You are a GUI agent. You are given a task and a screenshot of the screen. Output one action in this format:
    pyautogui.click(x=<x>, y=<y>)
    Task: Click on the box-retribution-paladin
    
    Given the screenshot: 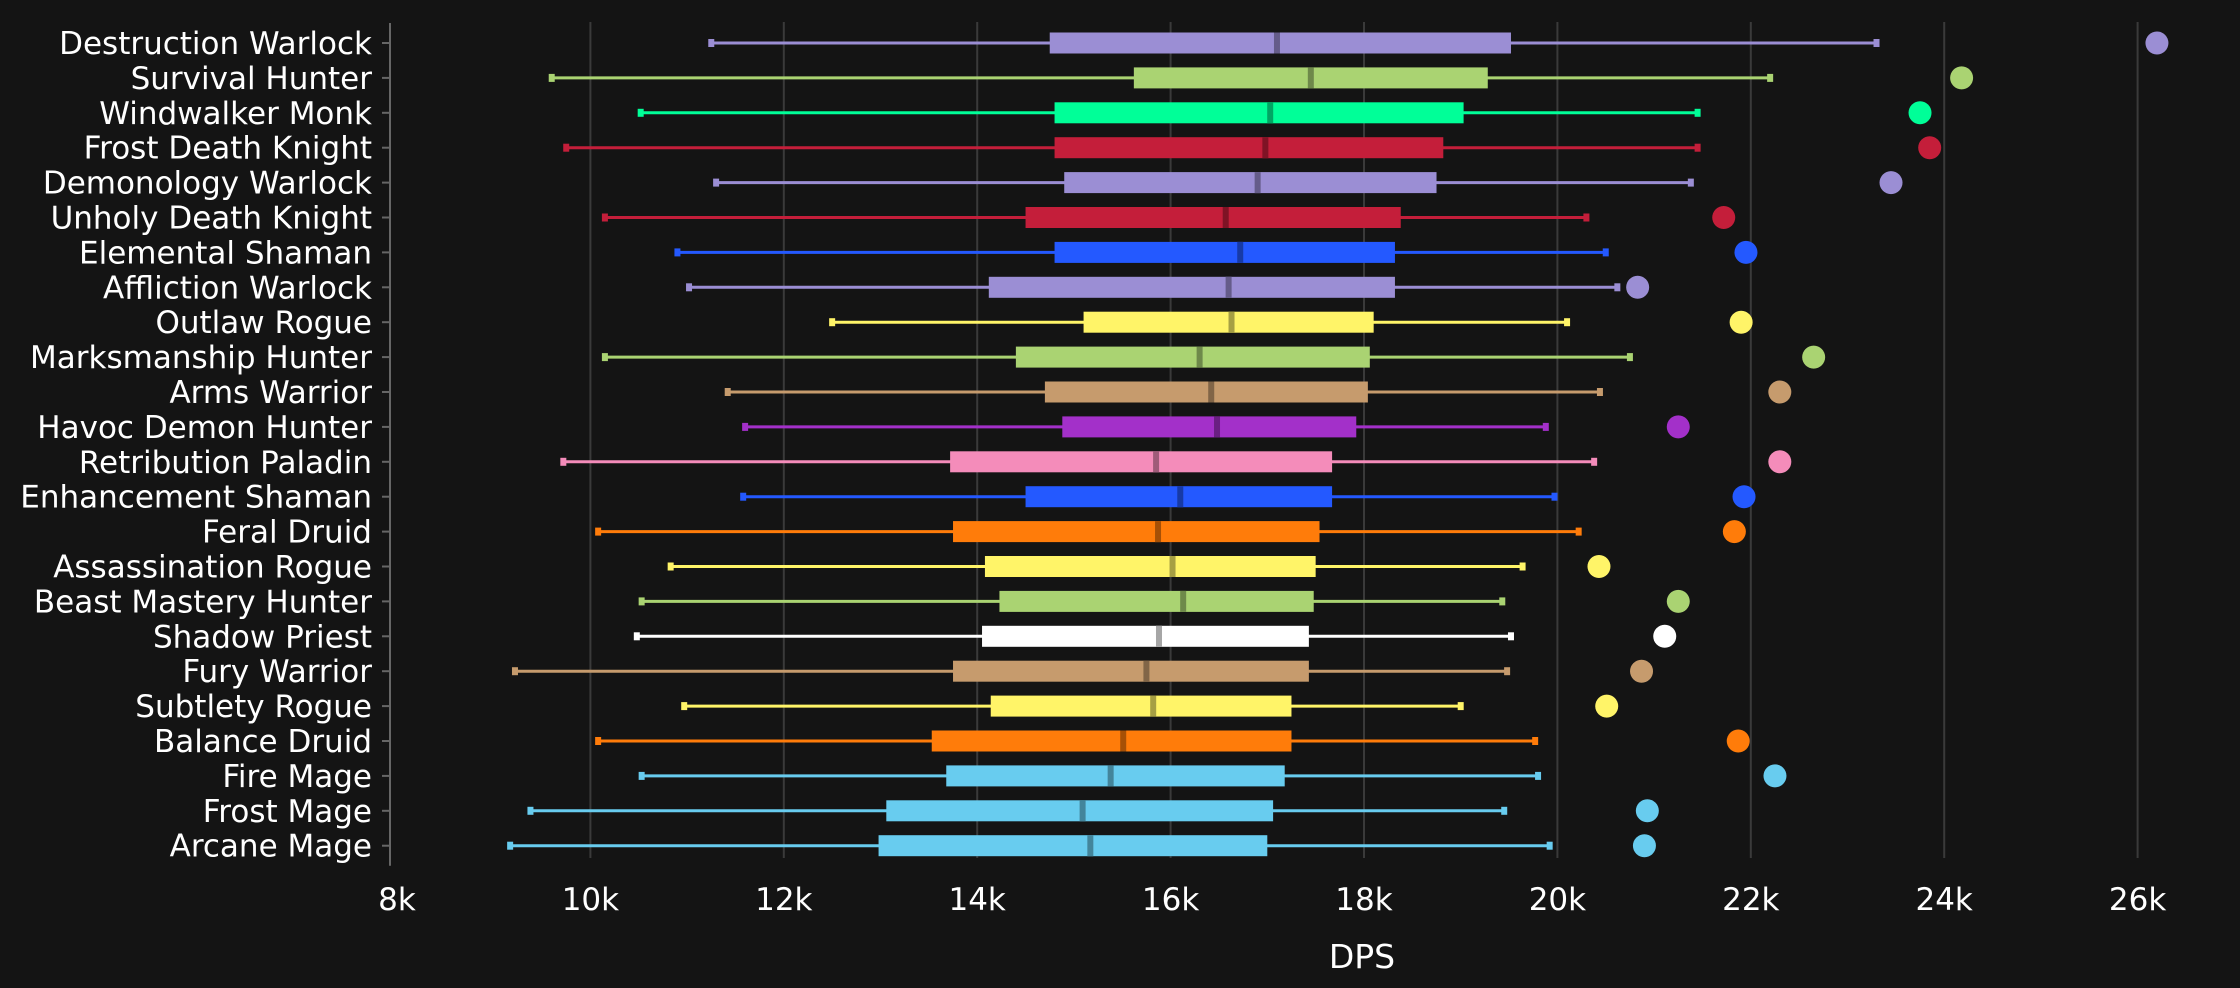 What is the action you would take?
    pyautogui.click(x=1176, y=462)
    